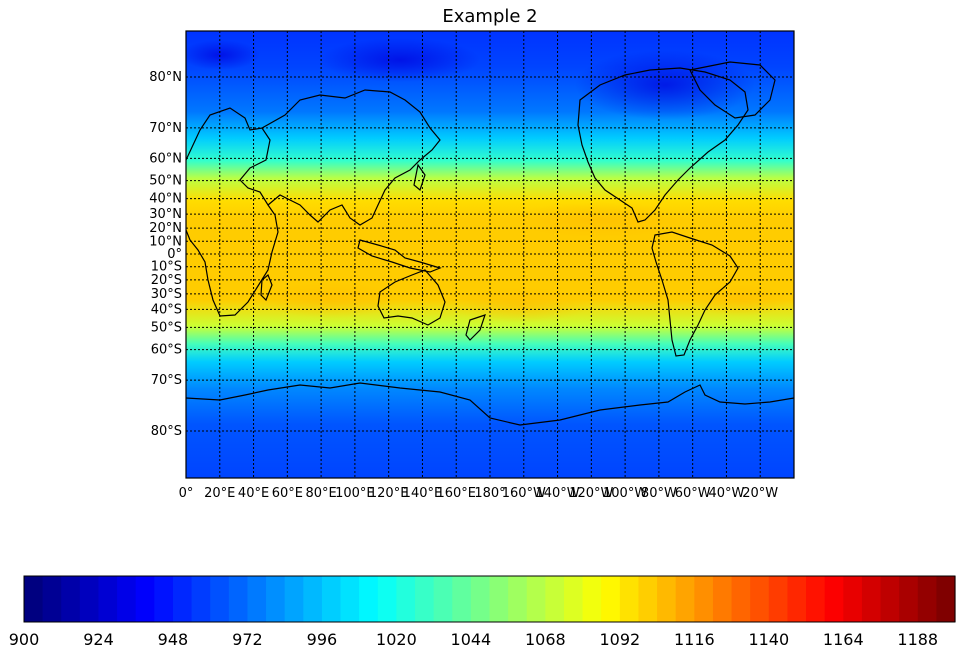  What do you see at coordinates (423, 493) in the screenshot?
I see `longitude-label: 140°E` at bounding box center [423, 493].